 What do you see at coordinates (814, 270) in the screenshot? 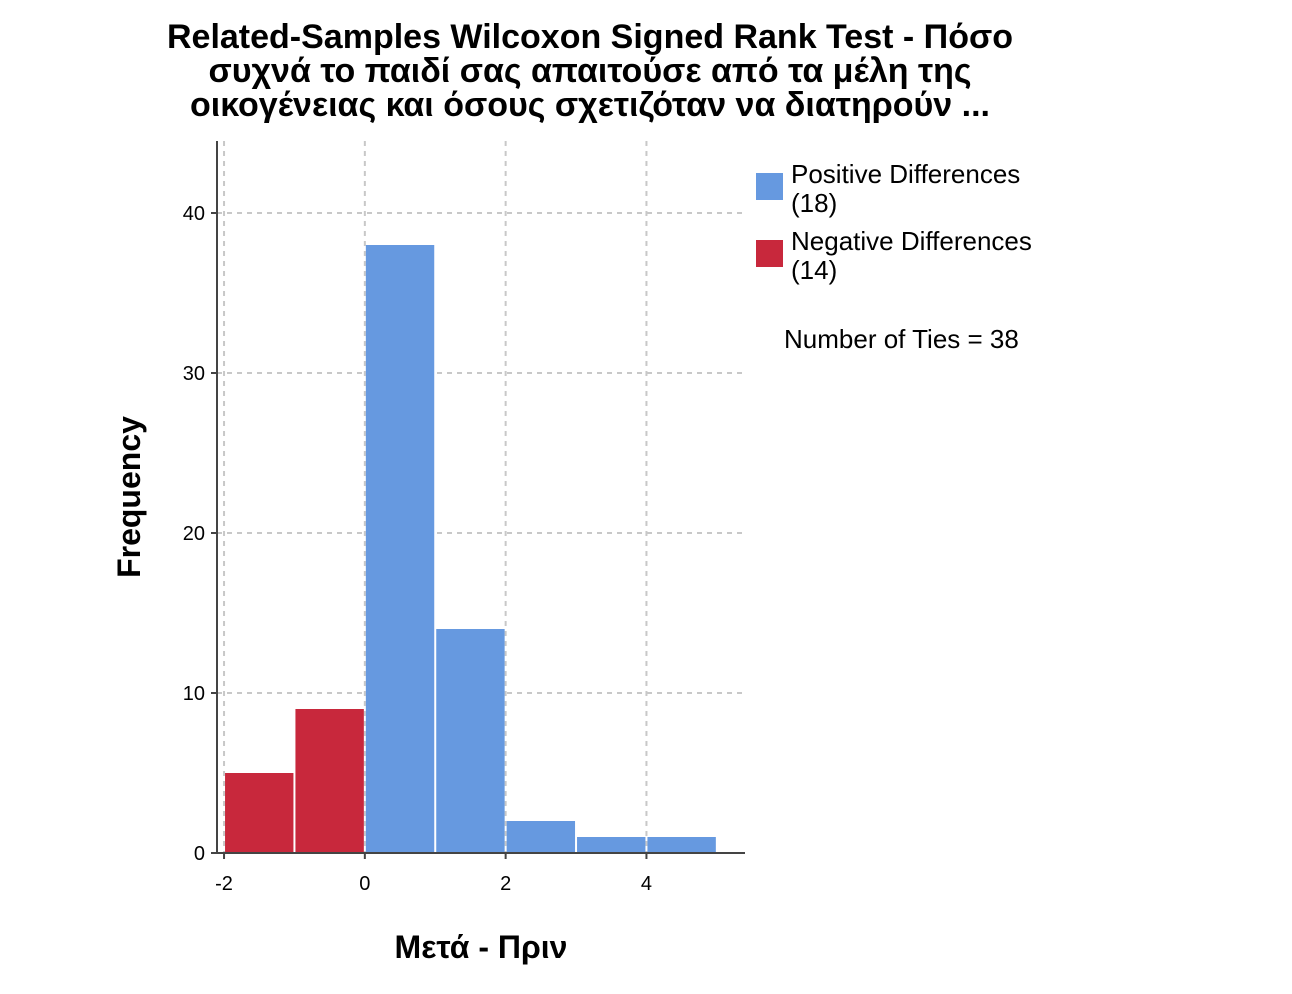
I see `legend-count-negative: (14)` at bounding box center [814, 270].